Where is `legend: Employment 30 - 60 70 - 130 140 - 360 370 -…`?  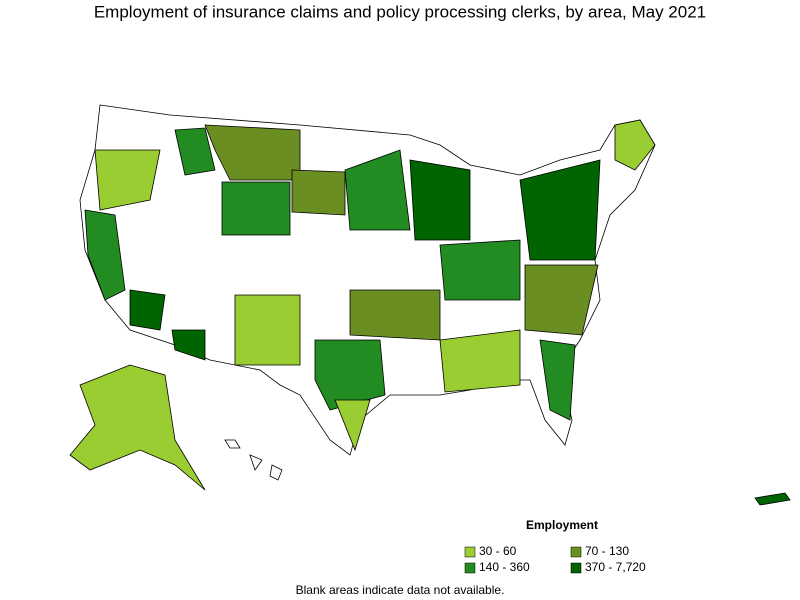
legend: Employment 30 - 60 70 - 130 140 - 360 370 -… is located at coordinates (555, 546).